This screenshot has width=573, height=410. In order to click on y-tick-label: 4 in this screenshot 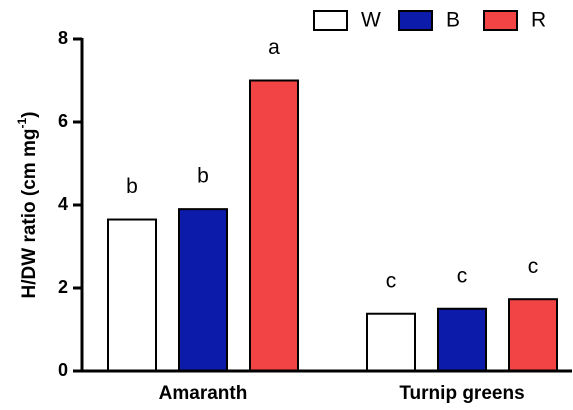, I will do `click(63, 204)`.